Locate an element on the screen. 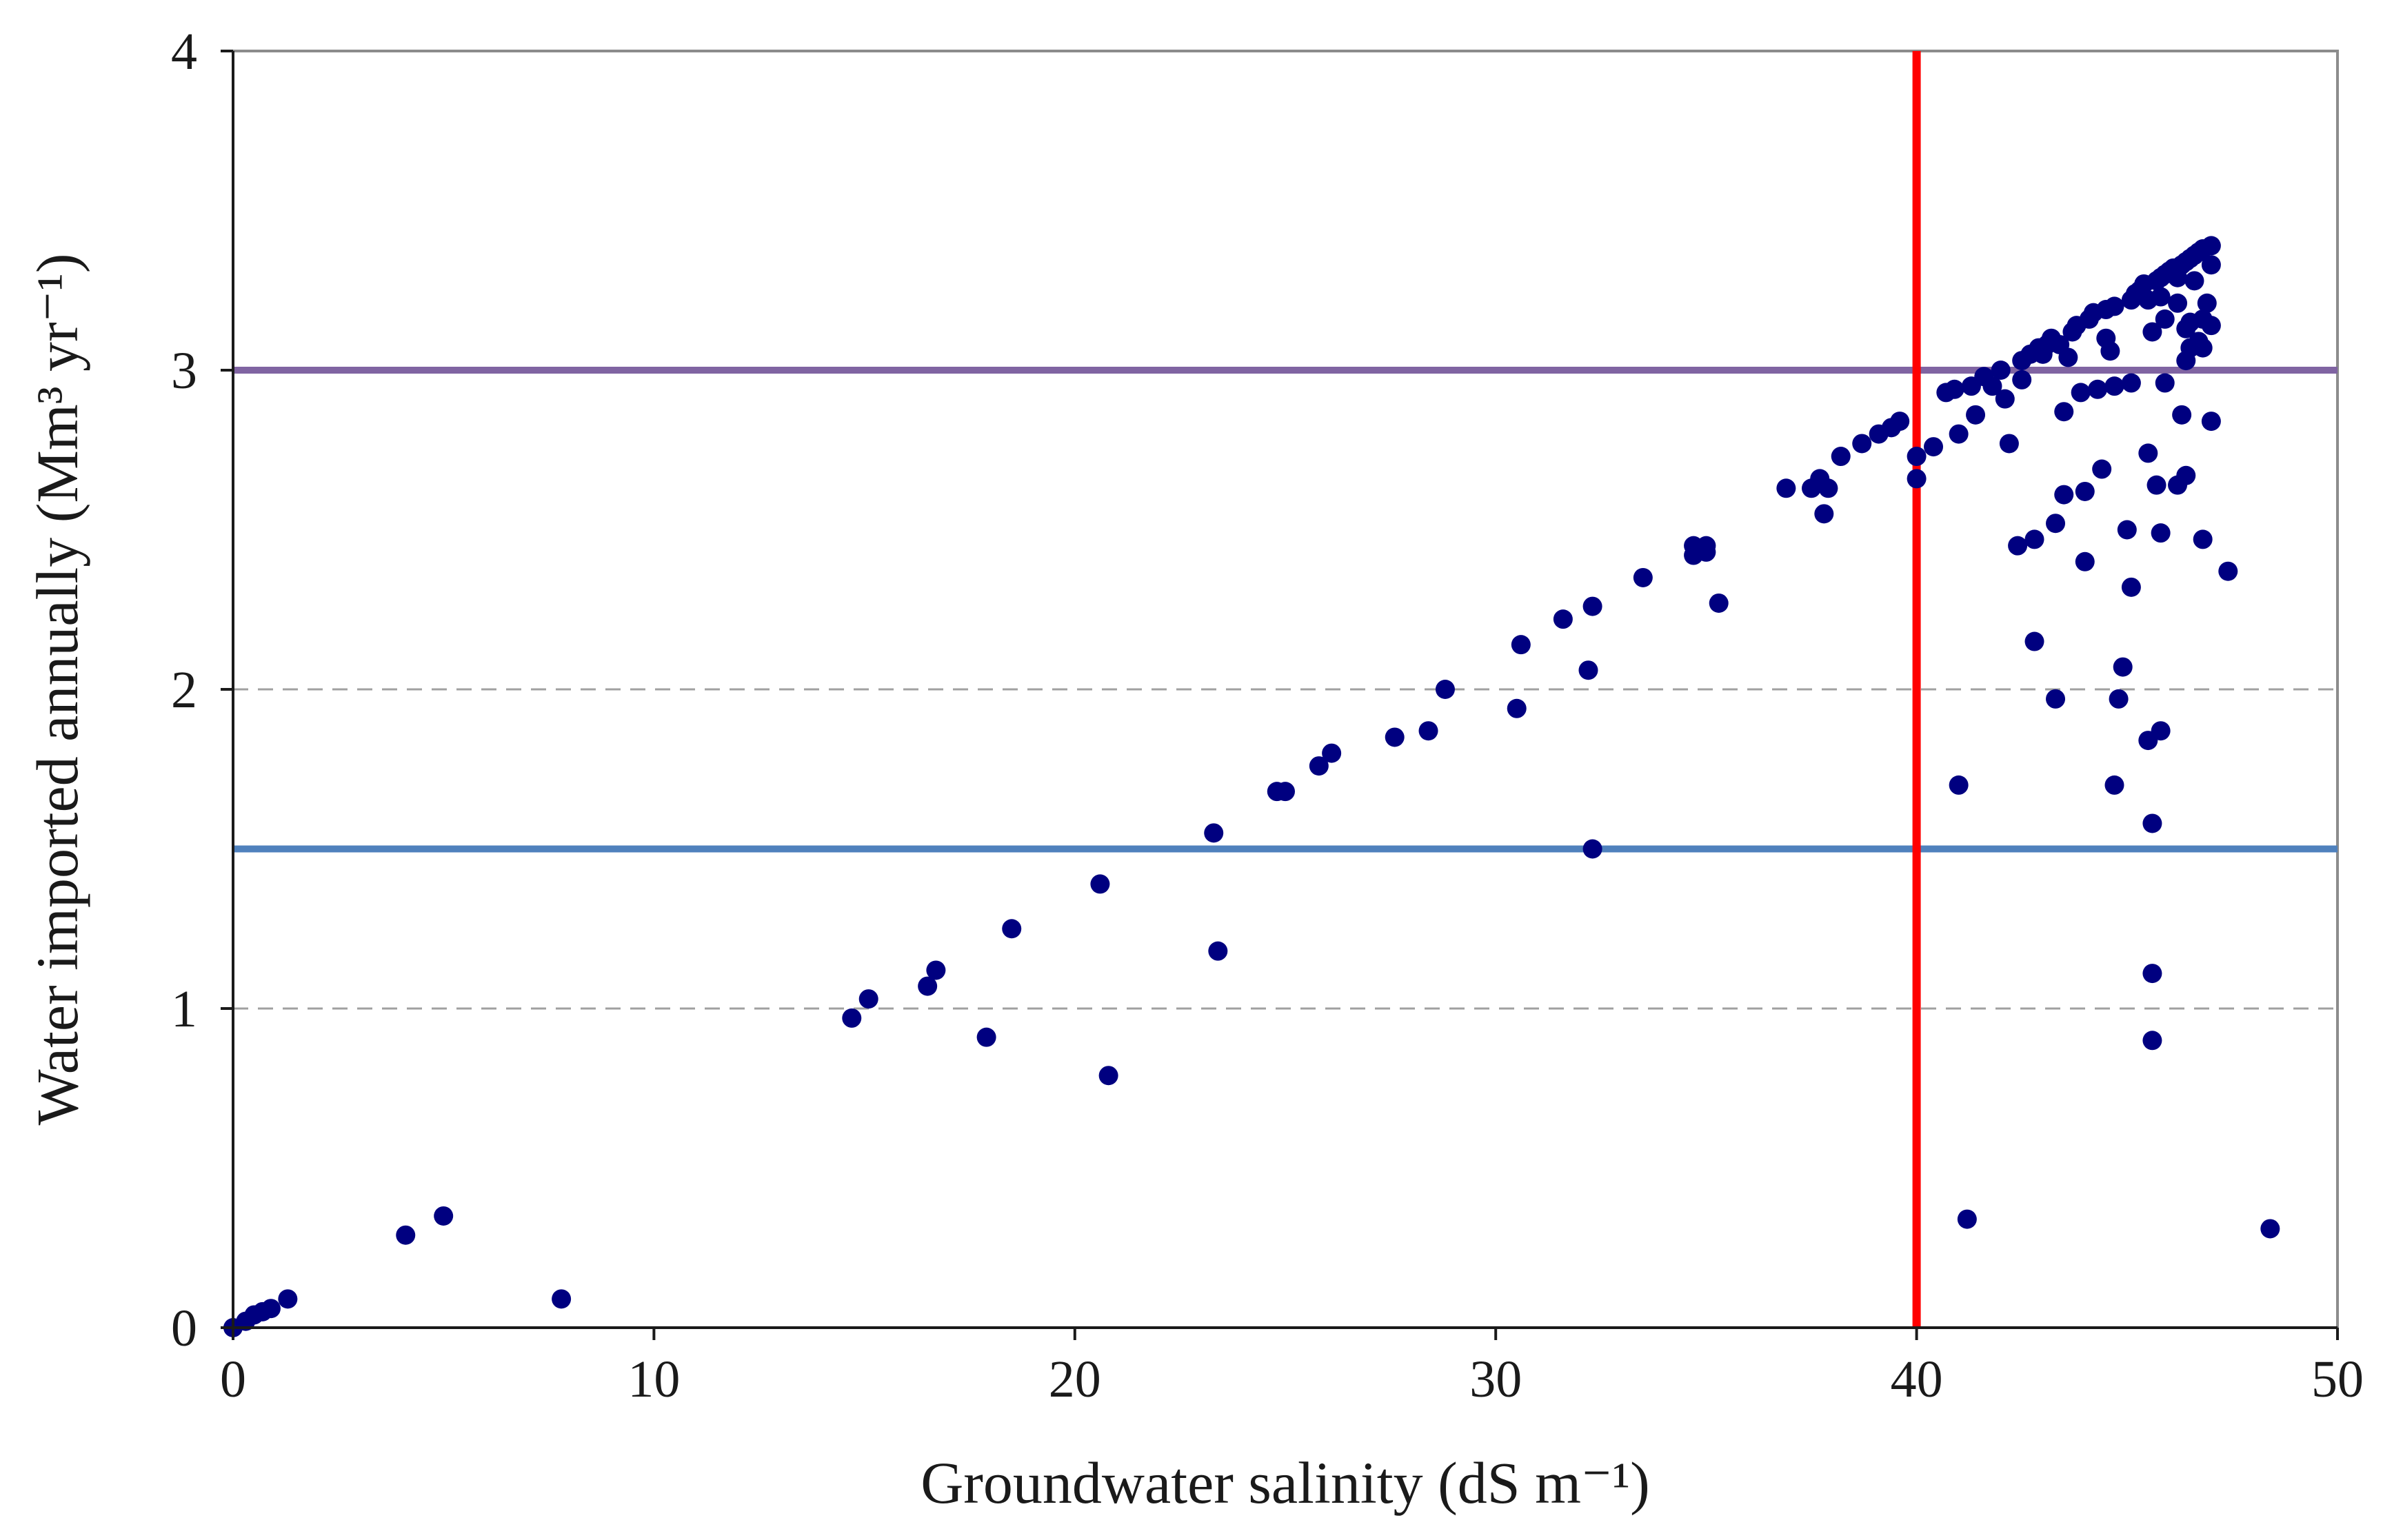  x-tick-label: 10 is located at coordinates (653, 1379).